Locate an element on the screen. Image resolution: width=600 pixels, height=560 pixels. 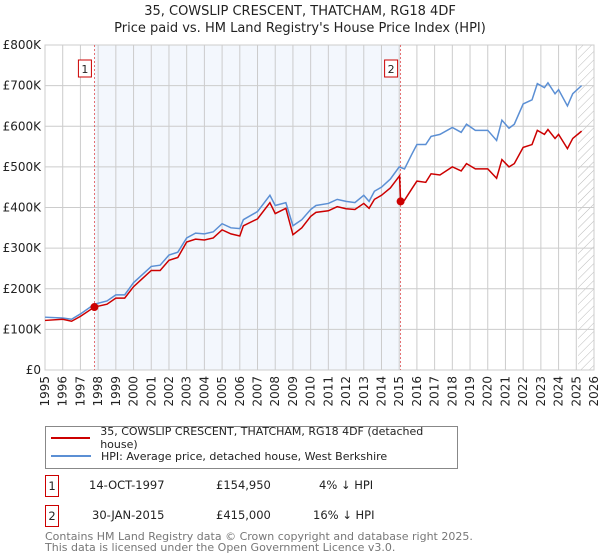
transaction-price: £154,950 is located at coordinates (243, 485).